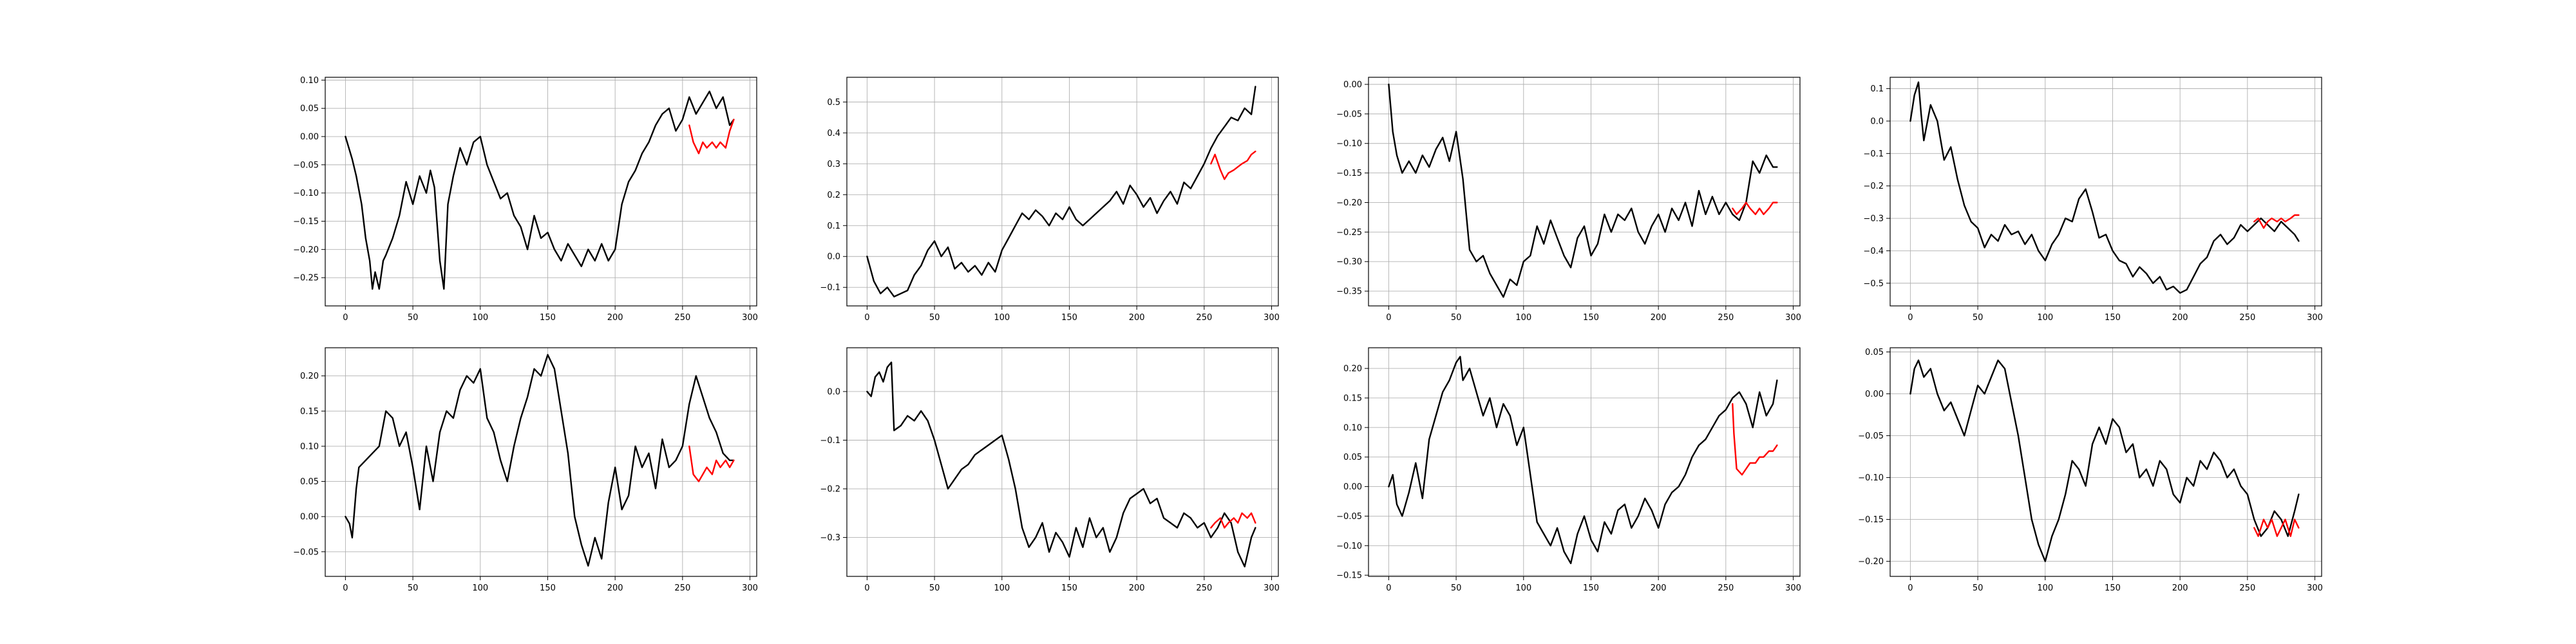 This screenshot has width=2576, height=644. I want to click on y-tick-label: −0.5, so click(1874, 284).